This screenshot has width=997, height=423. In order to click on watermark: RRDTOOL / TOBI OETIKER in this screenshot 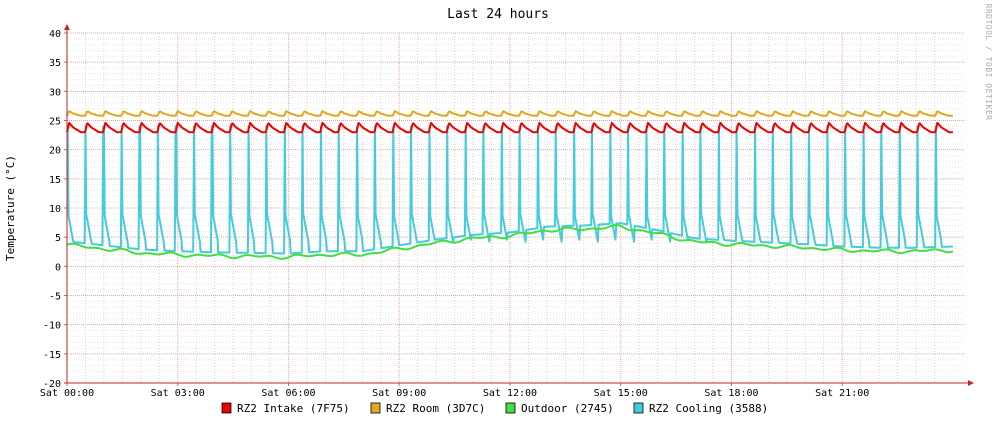, I will do `click(988, 62)`.